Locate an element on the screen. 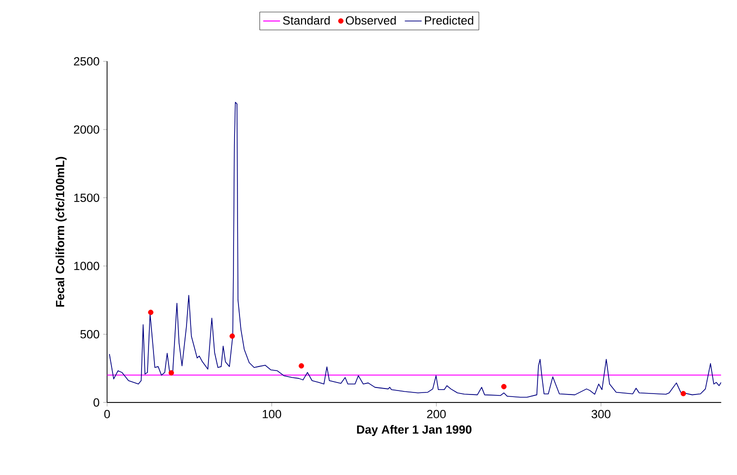 The image size is (737, 475). x-tick-label: 200 is located at coordinates (436, 414).